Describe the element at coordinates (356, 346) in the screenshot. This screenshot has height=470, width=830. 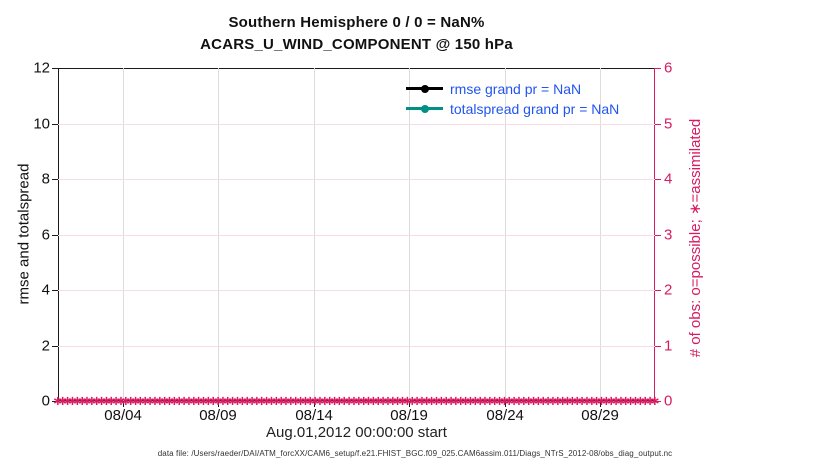
I see `y-grid-line` at that location.